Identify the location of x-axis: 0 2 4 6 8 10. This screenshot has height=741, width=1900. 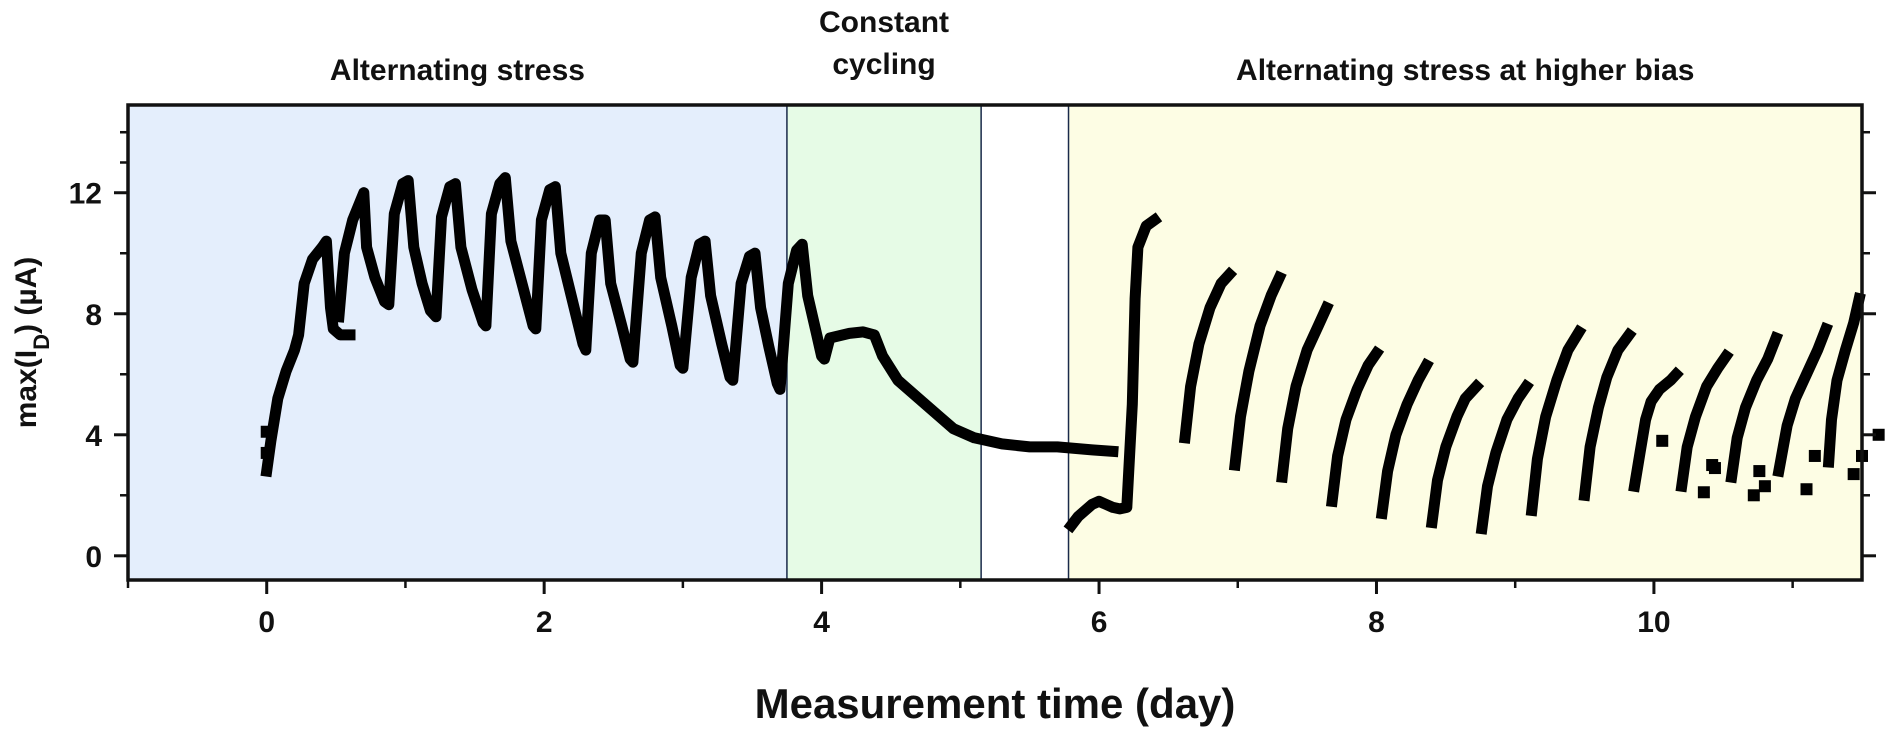
(960, 609).